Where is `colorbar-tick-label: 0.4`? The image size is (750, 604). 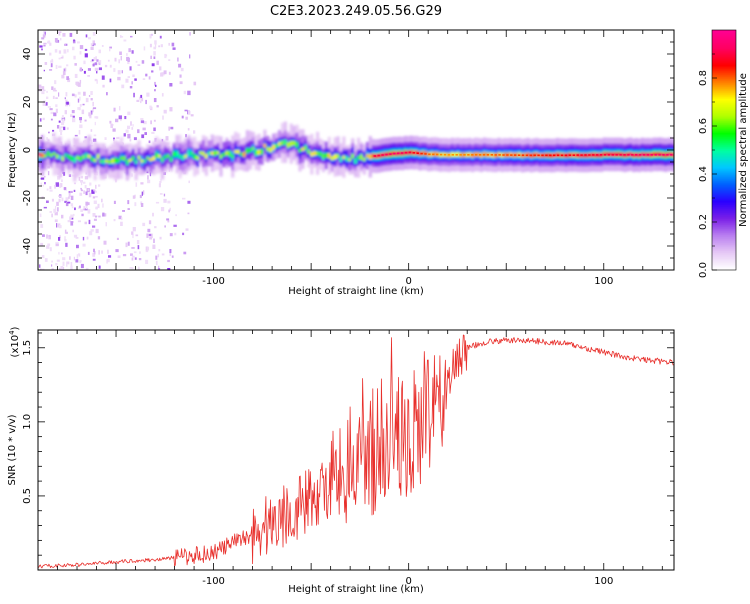
colorbar-tick-label: 0.4 is located at coordinates (703, 174).